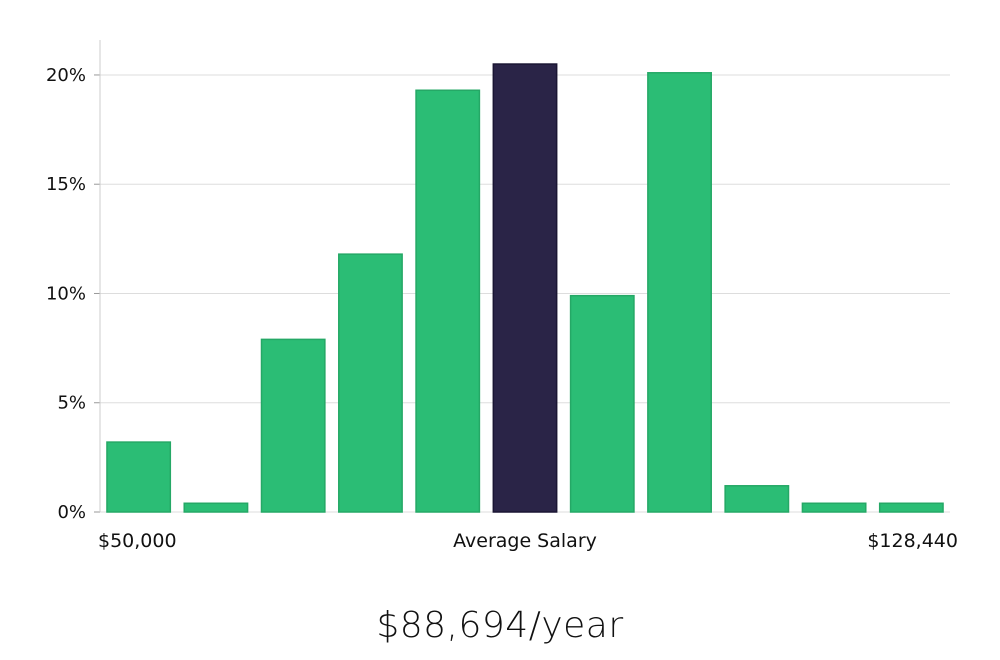 Image resolution: width=1000 pixels, height=660 pixels. What do you see at coordinates (137, 541) in the screenshot?
I see `x-min-label: $50,000` at bounding box center [137, 541].